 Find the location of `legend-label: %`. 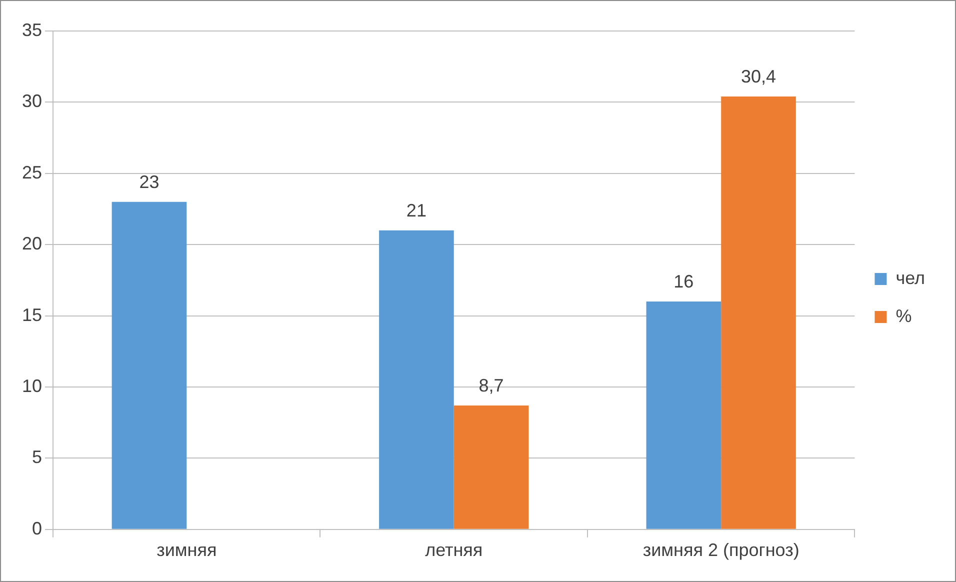

legend-label: % is located at coordinates (904, 316).